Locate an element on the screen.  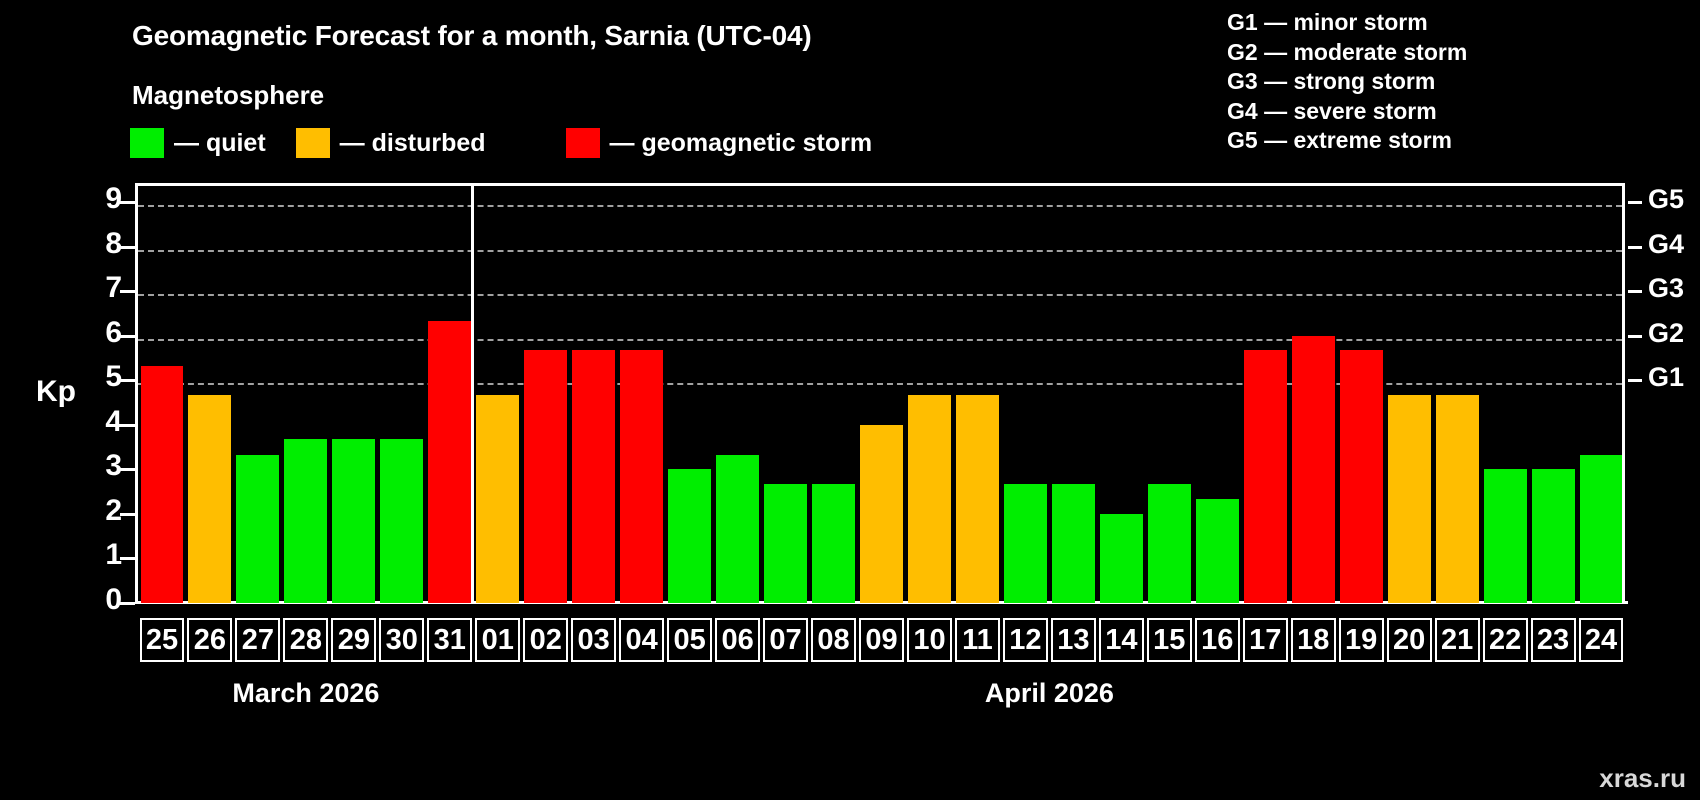
legend-label-quiet: — quiet is located at coordinates (220, 142).